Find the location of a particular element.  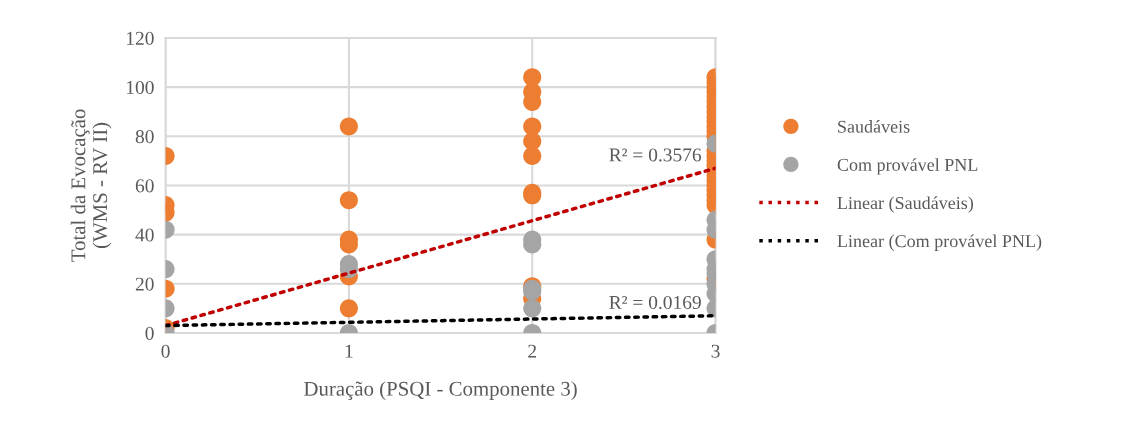

y-tick-label: 120 is located at coordinates (140, 38).